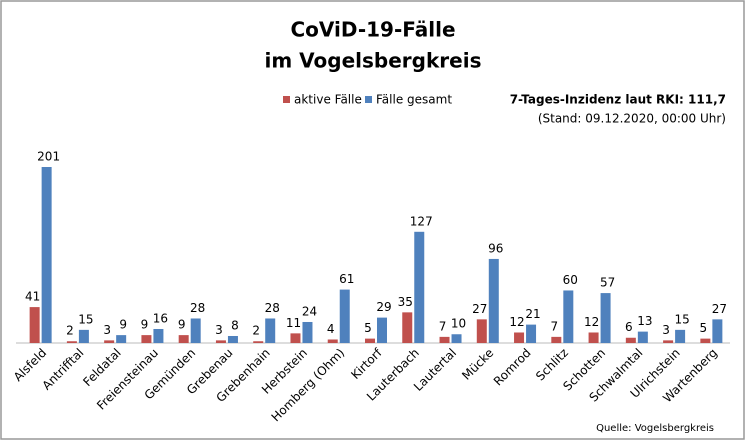 The height and width of the screenshot is (441, 746). What do you see at coordinates (293, 323) in the screenshot?
I see `value-label: 11` at bounding box center [293, 323].